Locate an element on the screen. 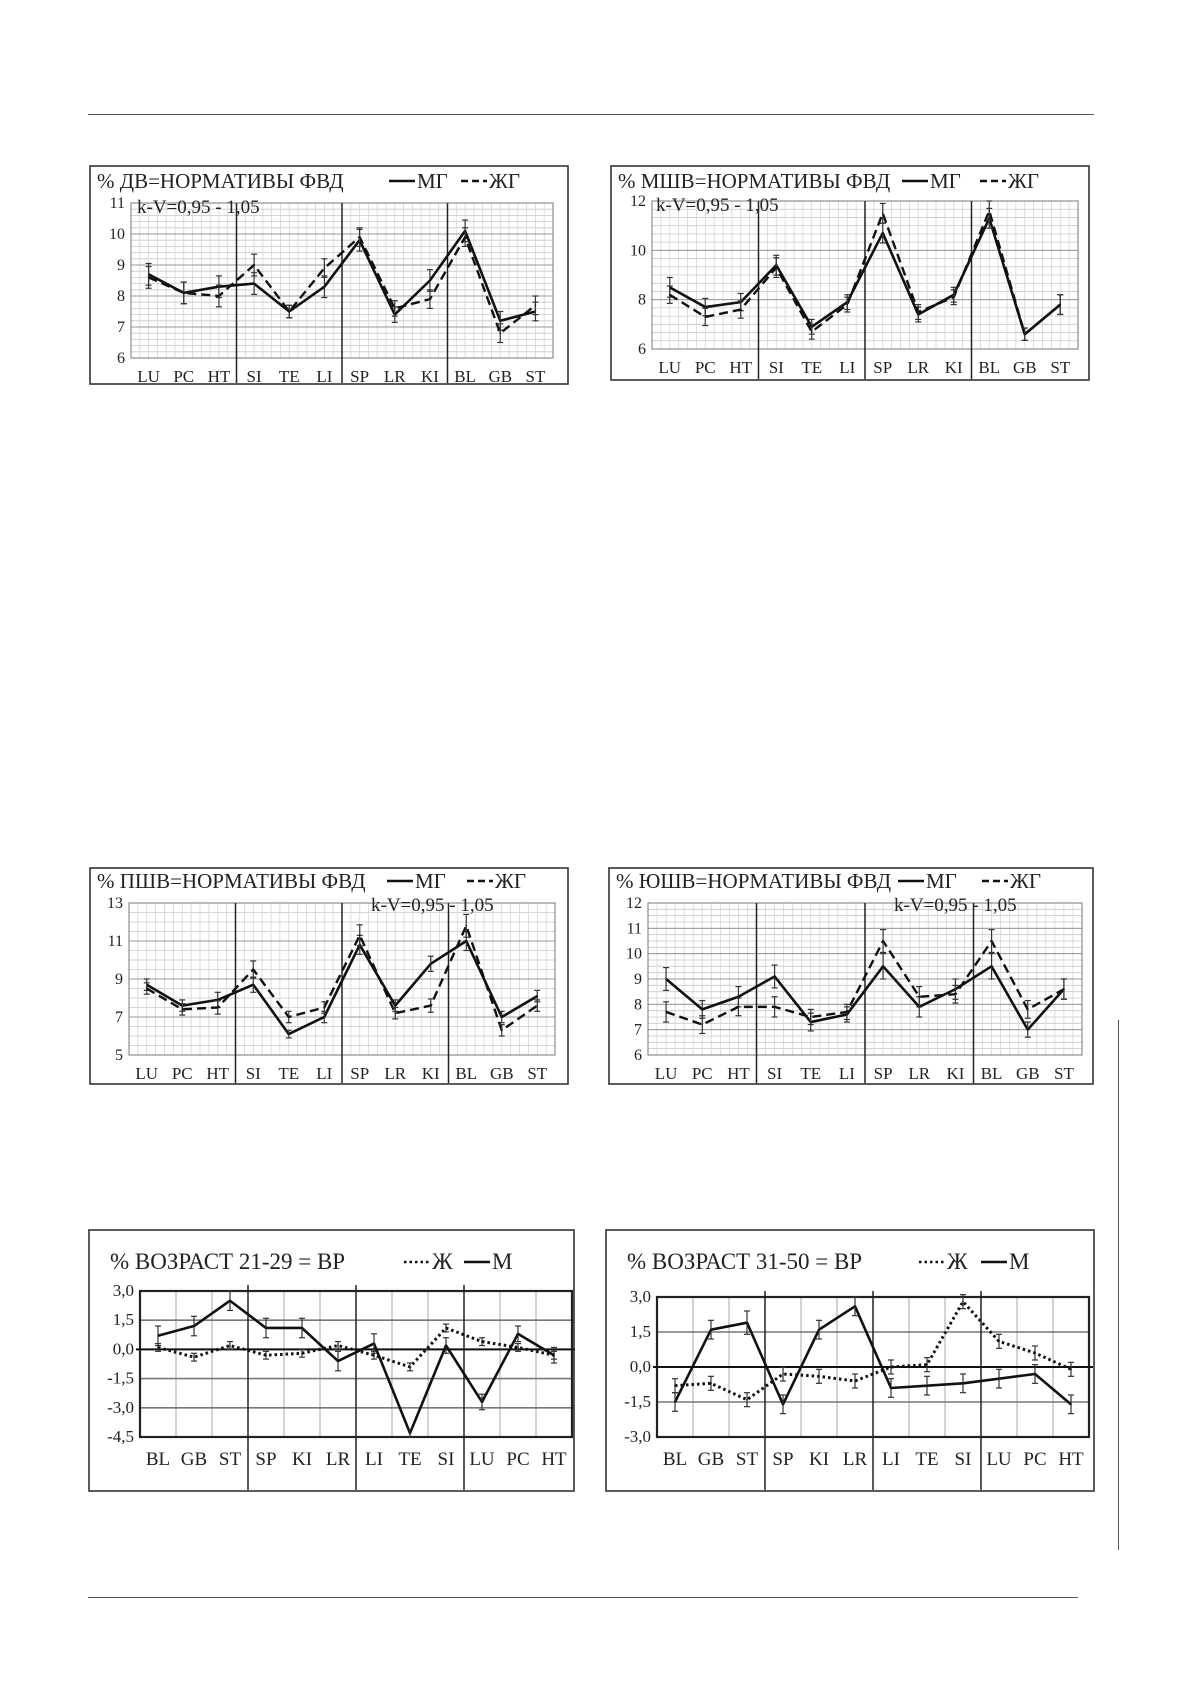 The height and width of the screenshot is (1693, 1197). y-tick-label: -3,0 is located at coordinates (637, 1436).